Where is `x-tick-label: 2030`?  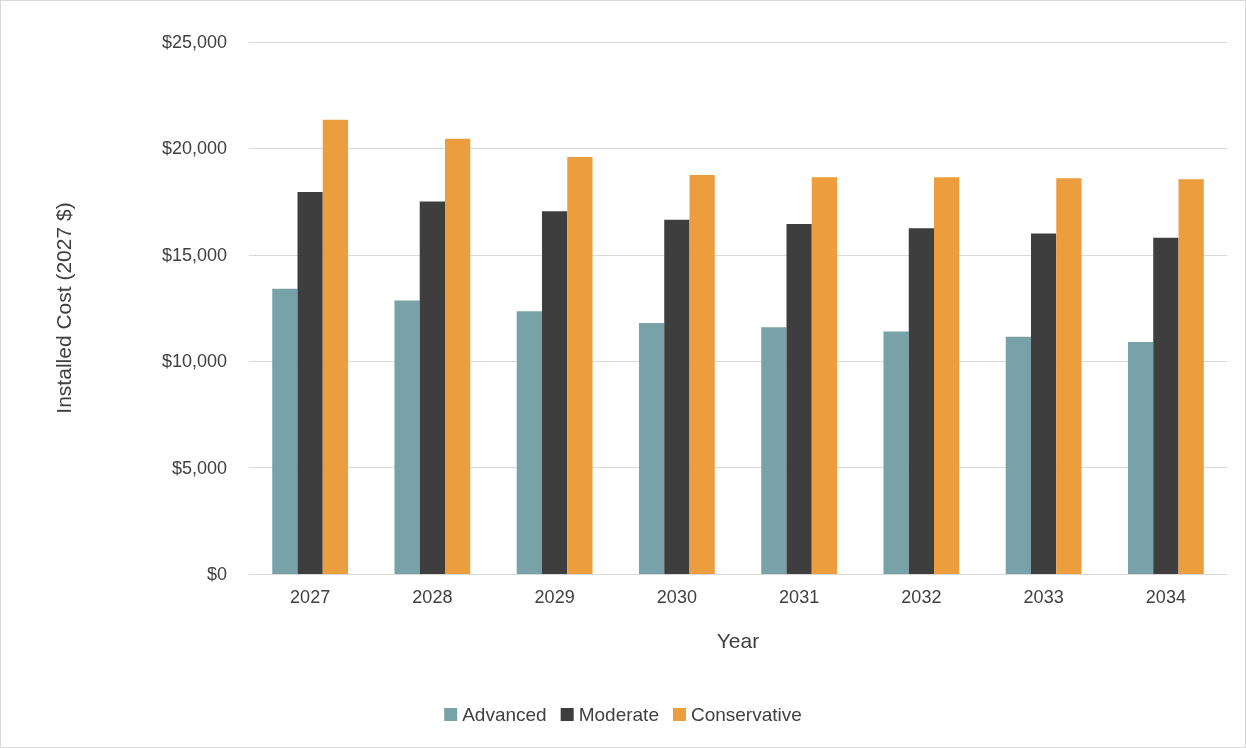
x-tick-label: 2030 is located at coordinates (676, 597).